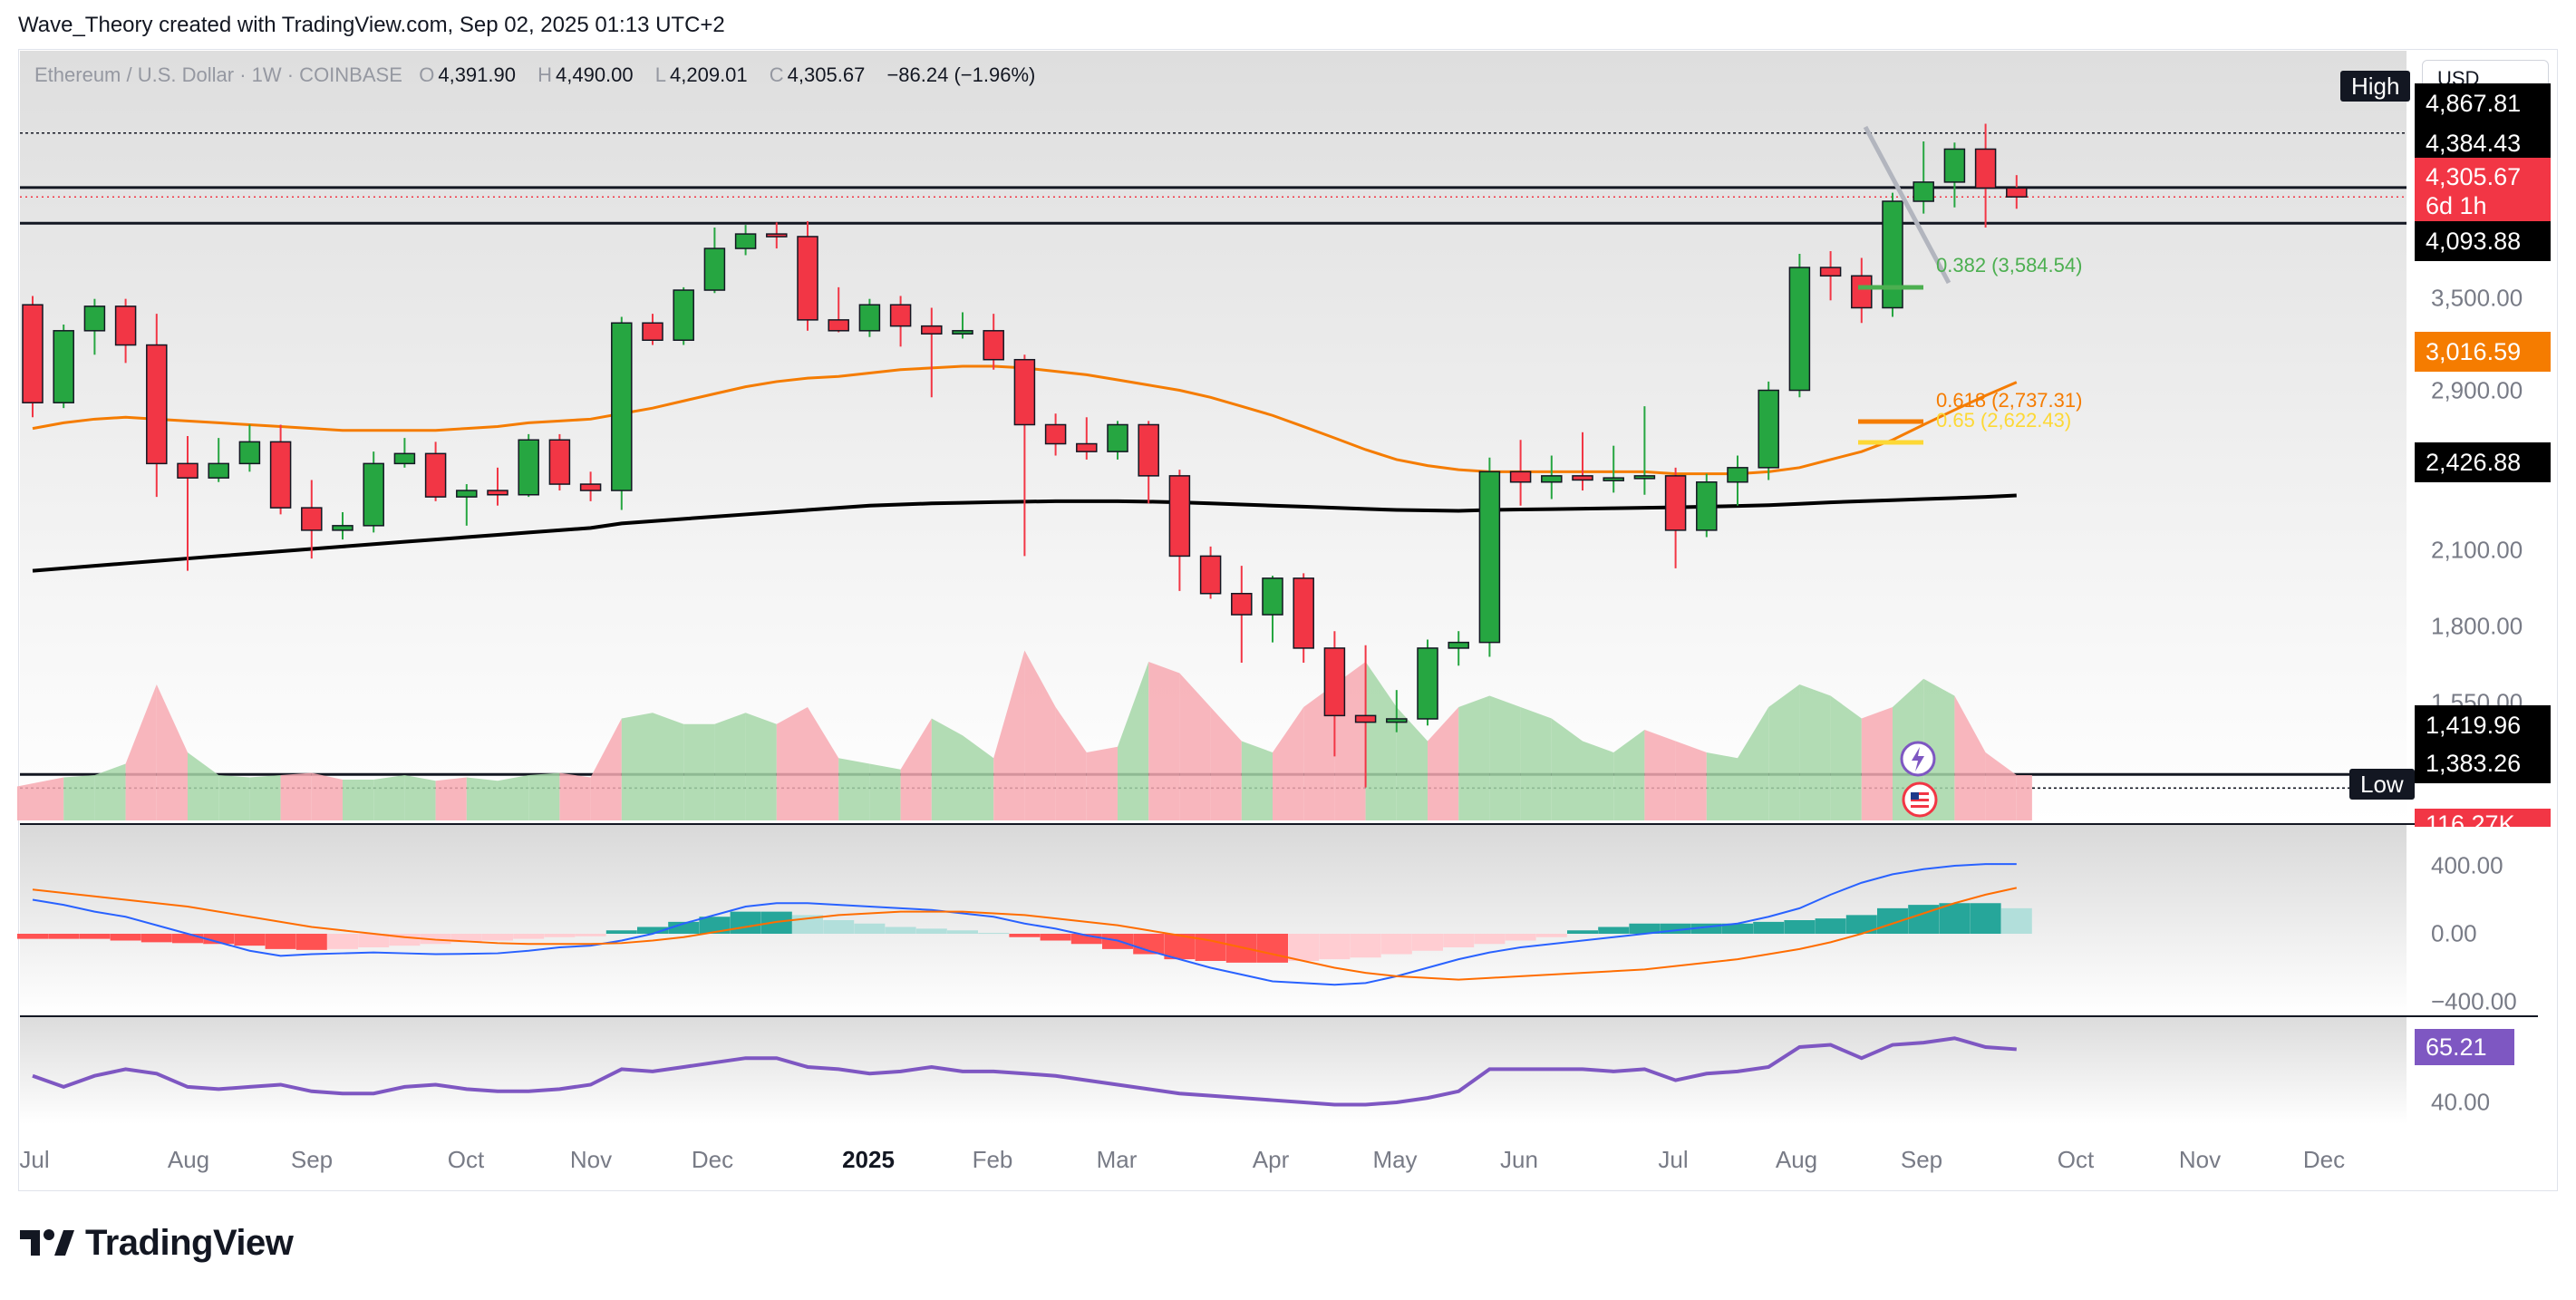 This screenshot has height=1300, width=2576. Describe the element at coordinates (2474, 763) in the screenshot. I see `price-badge-value: 1,383.26` at that location.